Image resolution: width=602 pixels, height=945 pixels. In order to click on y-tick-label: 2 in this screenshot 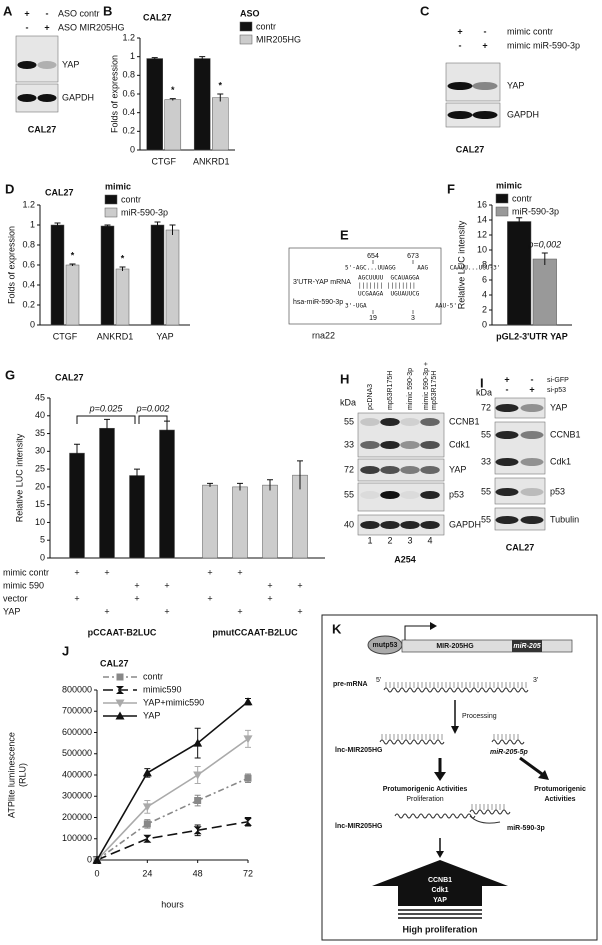, I will do `click(484, 309)`.